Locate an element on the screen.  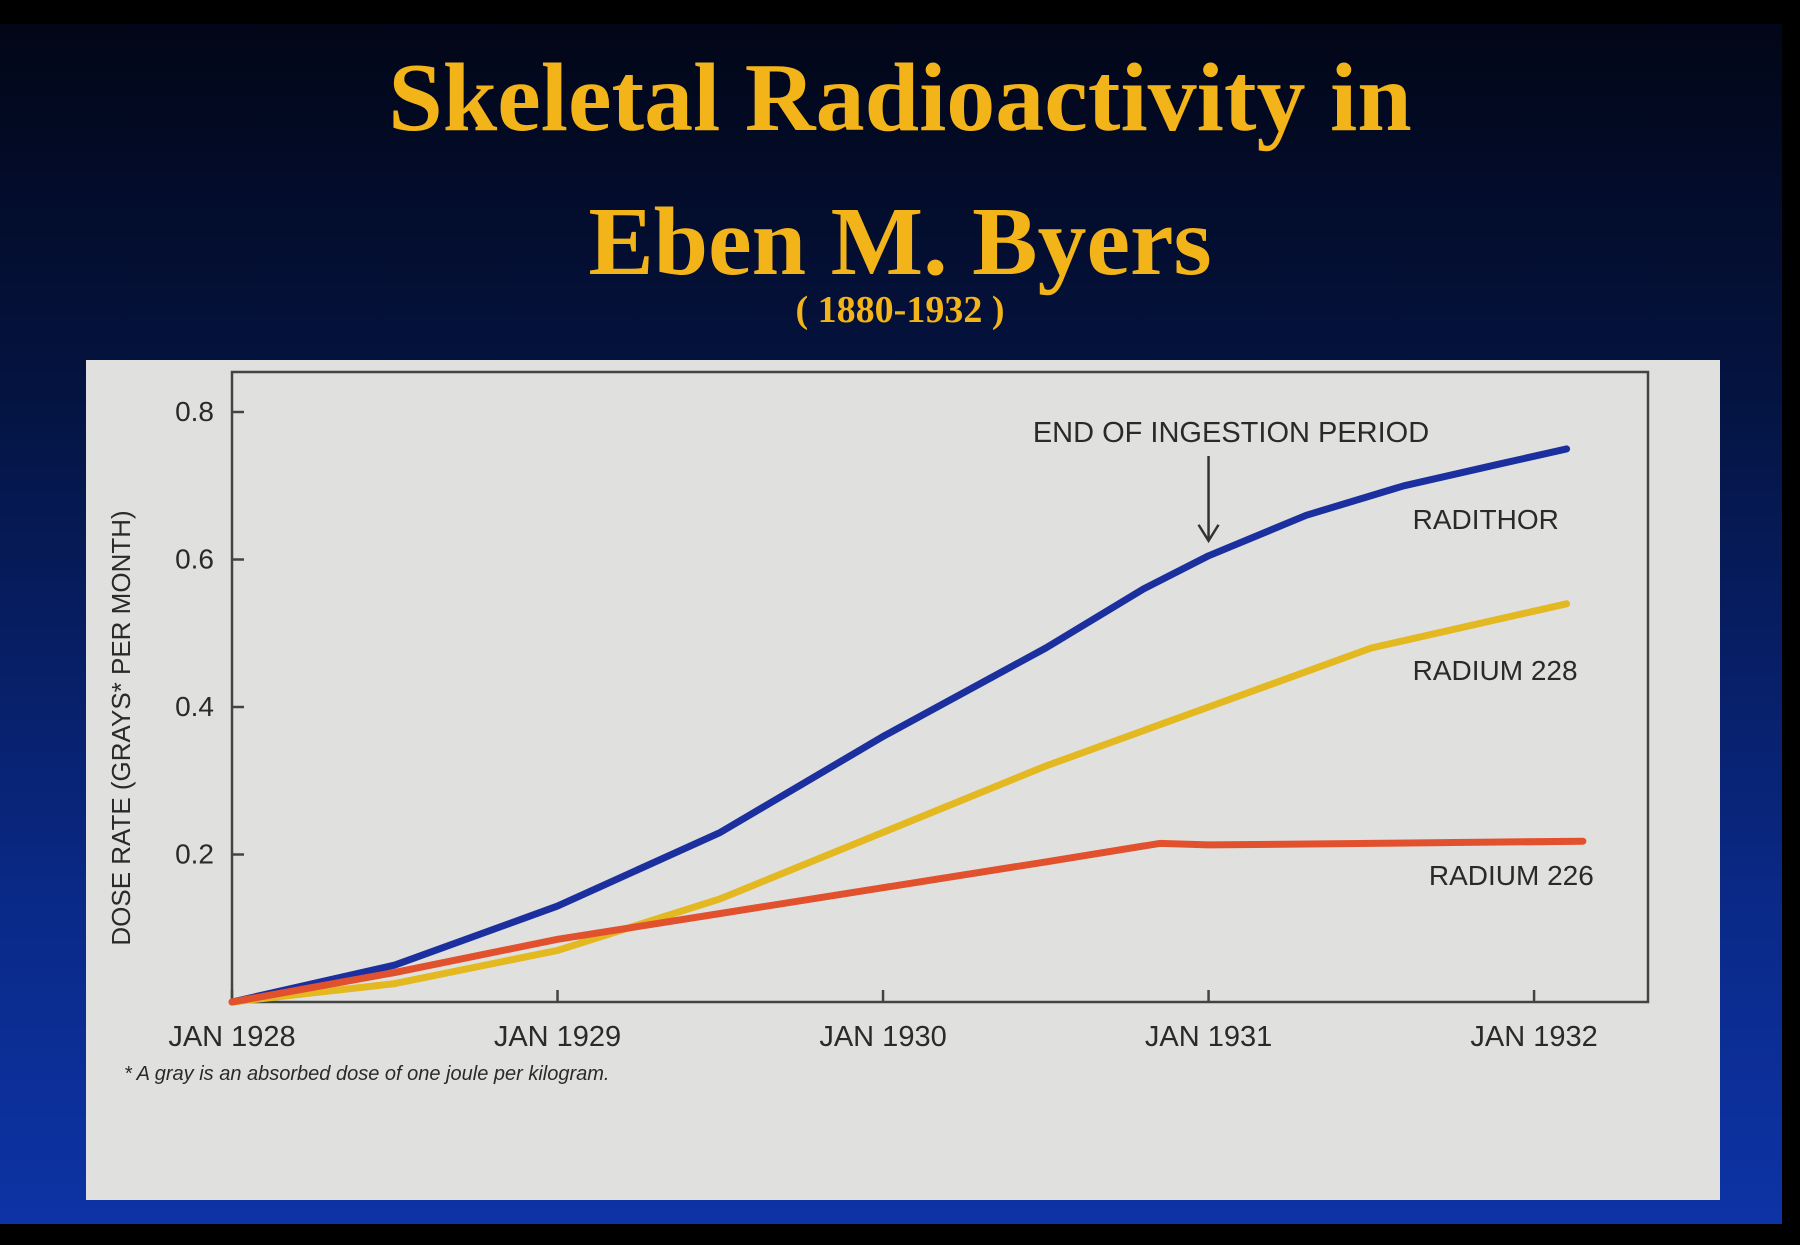
x-tick-label: JAN 1930 is located at coordinates (882, 1037).